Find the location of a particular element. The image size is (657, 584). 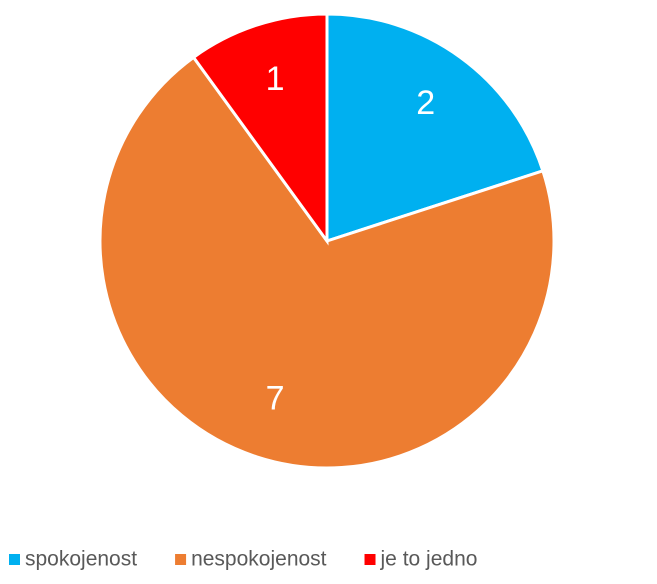

data-label: 7 is located at coordinates (275, 399).